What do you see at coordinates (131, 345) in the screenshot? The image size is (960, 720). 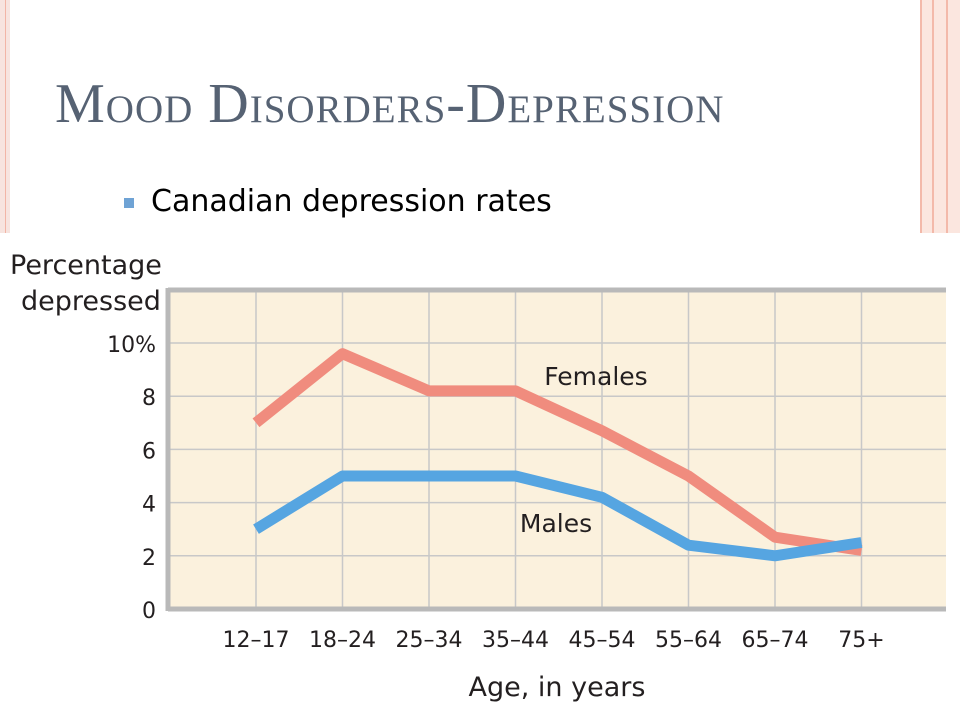 I see `y-tick-label: 10%` at bounding box center [131, 345].